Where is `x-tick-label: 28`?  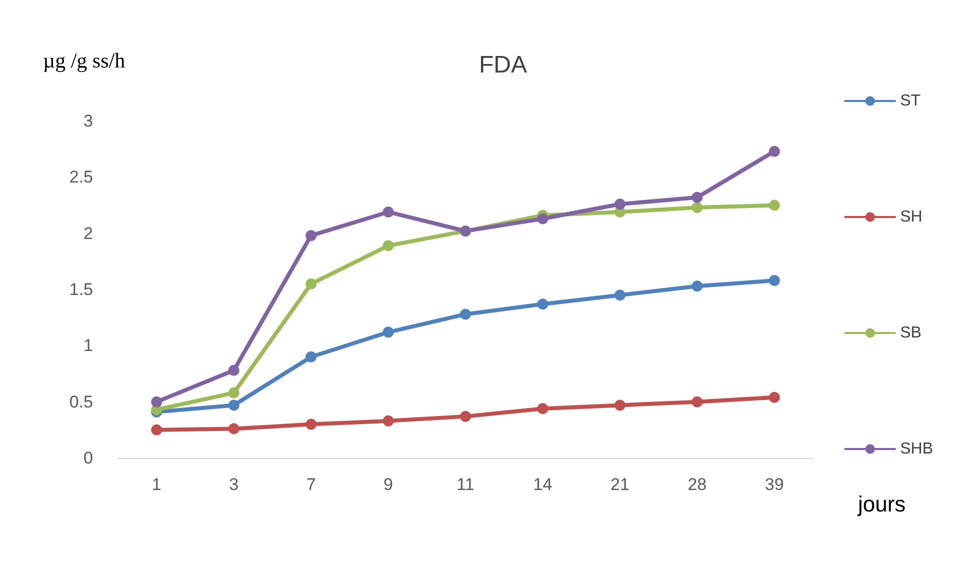 x-tick-label: 28 is located at coordinates (697, 484).